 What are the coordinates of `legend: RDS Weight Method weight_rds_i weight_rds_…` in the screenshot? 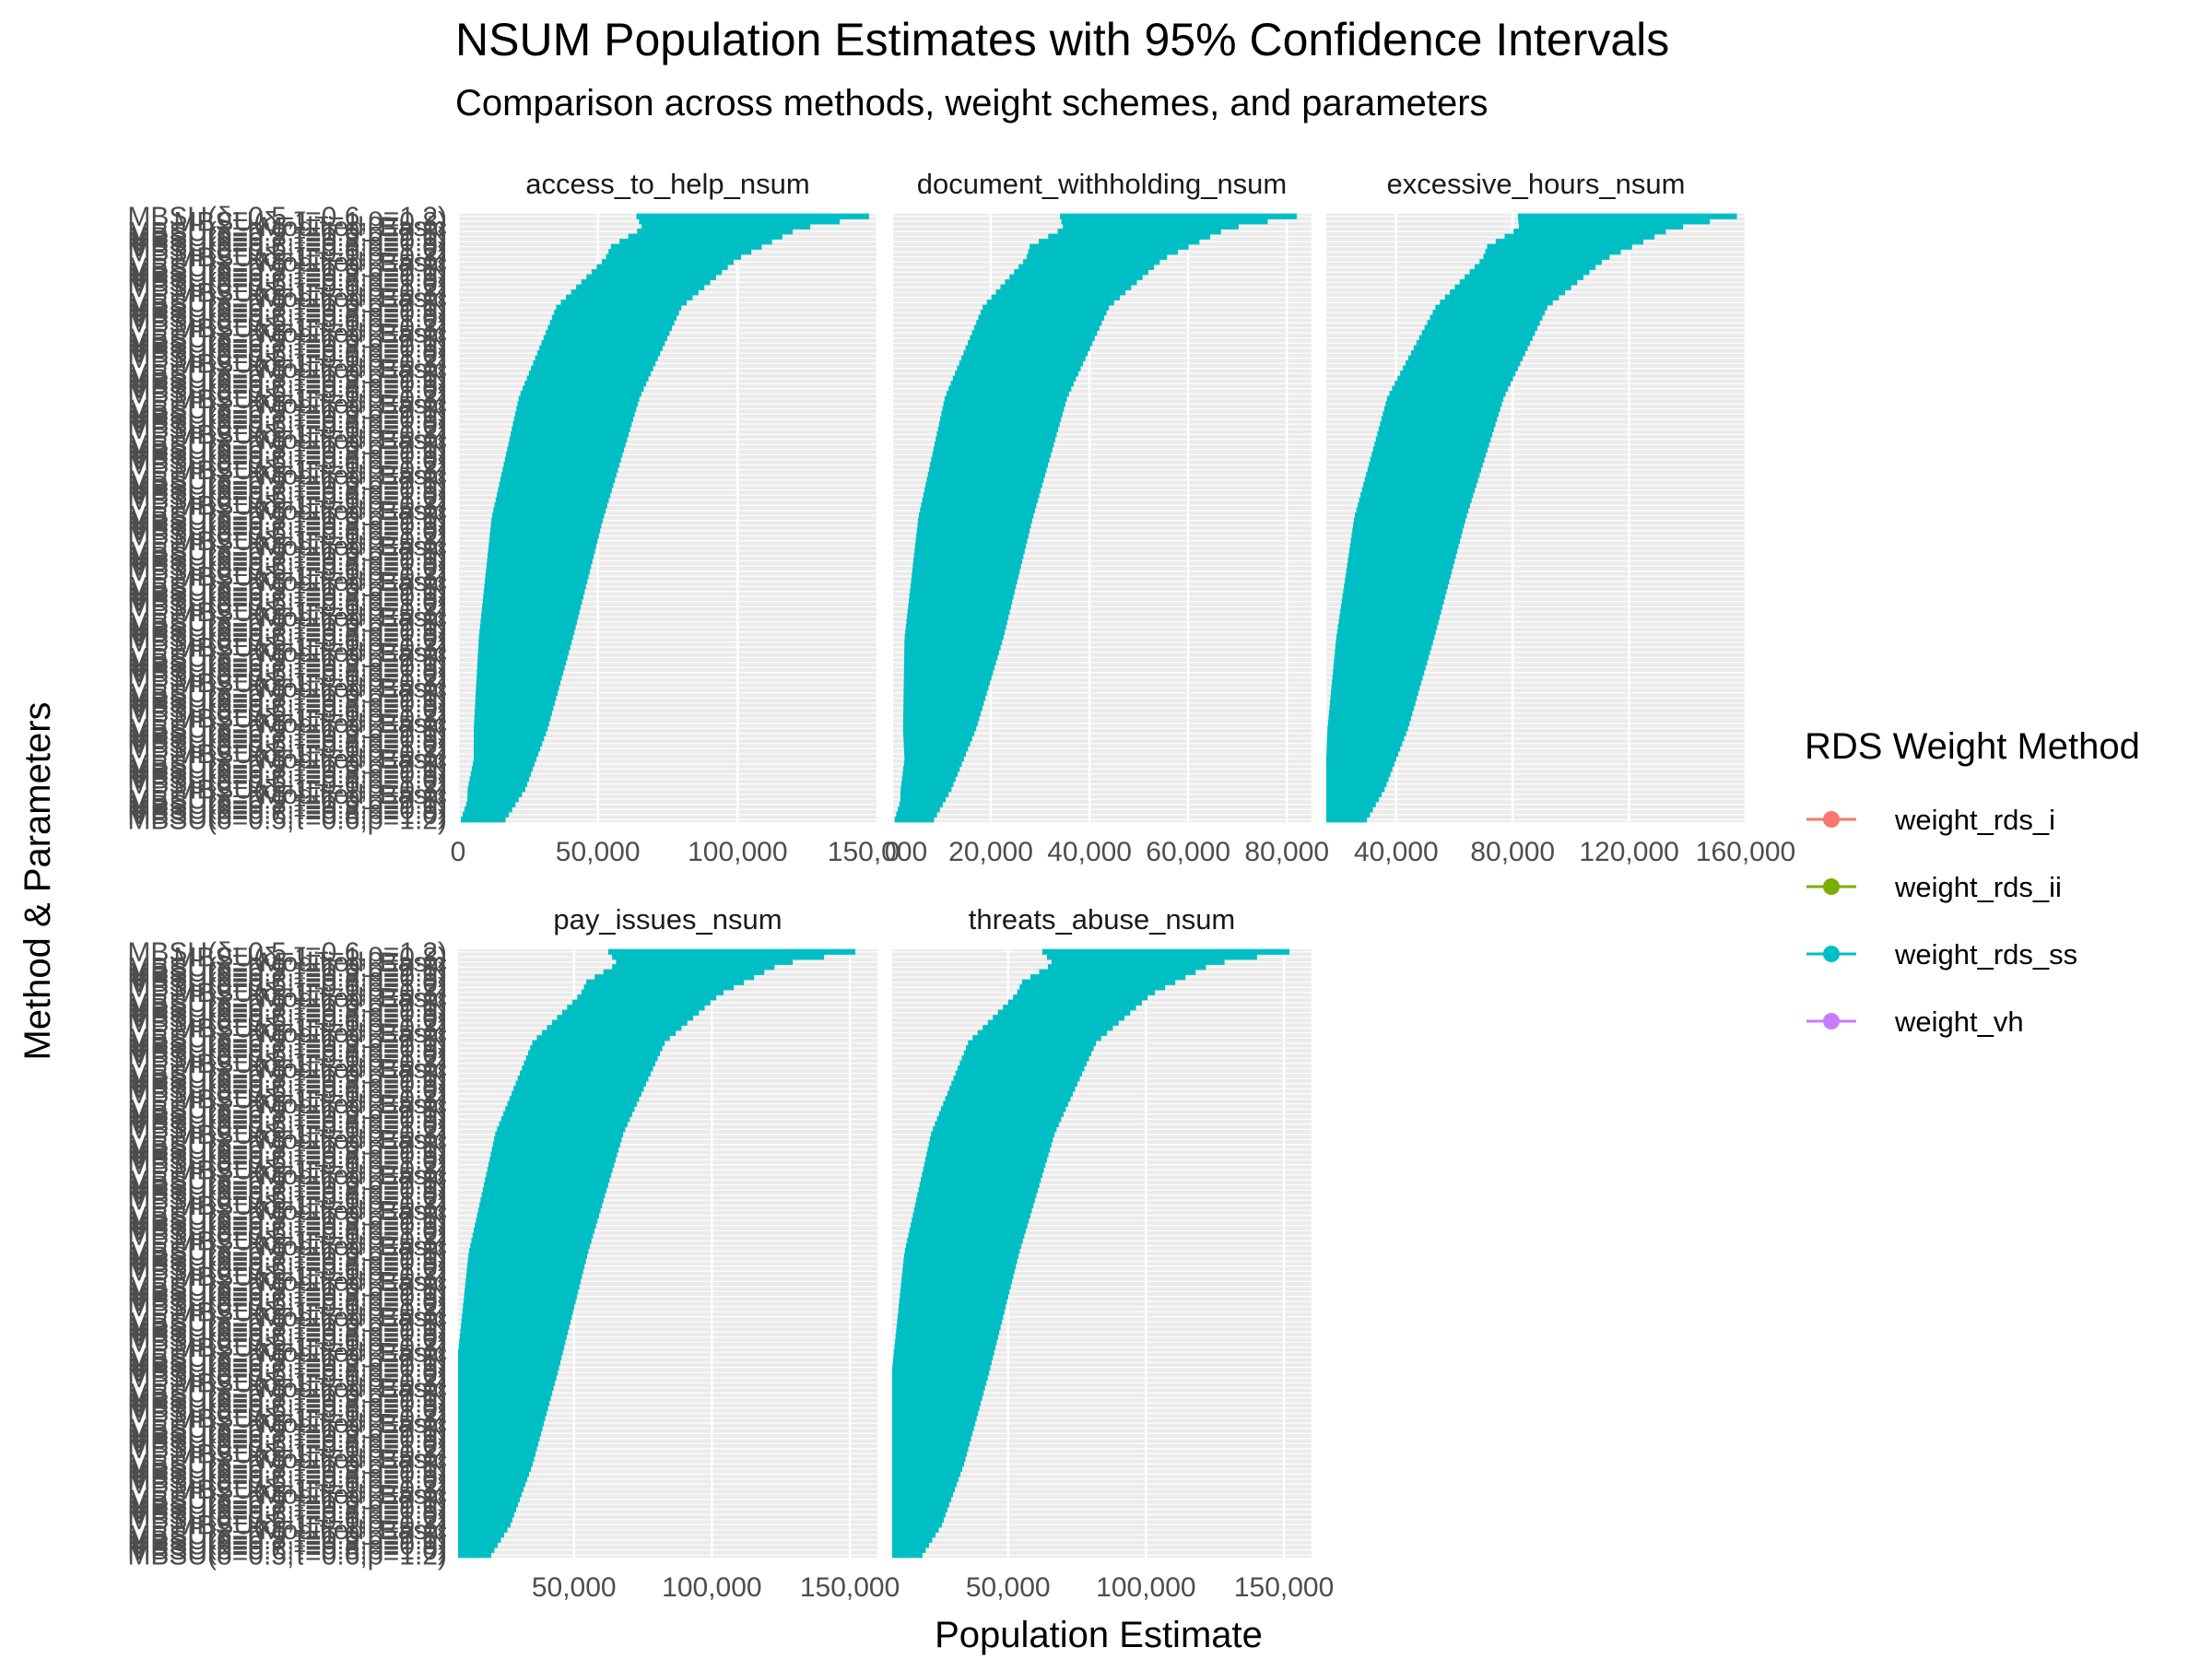 It's located at (1972, 882).